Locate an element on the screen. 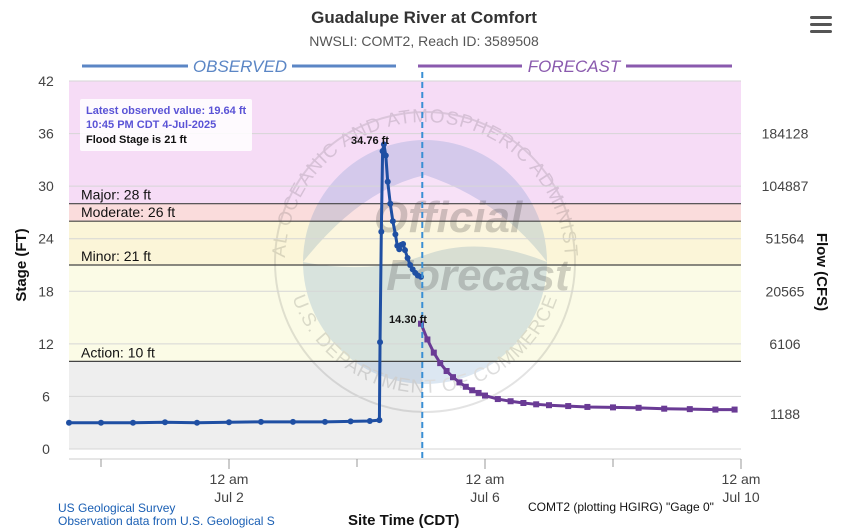 The height and width of the screenshot is (529, 850). official-forecast-watermark: Official Forecast is located at coordinates (473, 246).